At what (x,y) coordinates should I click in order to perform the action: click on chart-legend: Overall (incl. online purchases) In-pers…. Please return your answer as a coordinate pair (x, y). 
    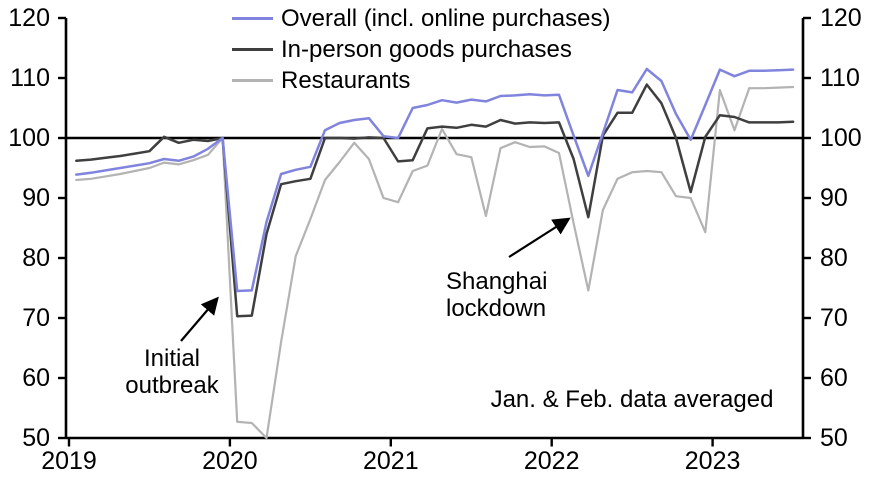
    Looking at the image, I should click on (421, 49).